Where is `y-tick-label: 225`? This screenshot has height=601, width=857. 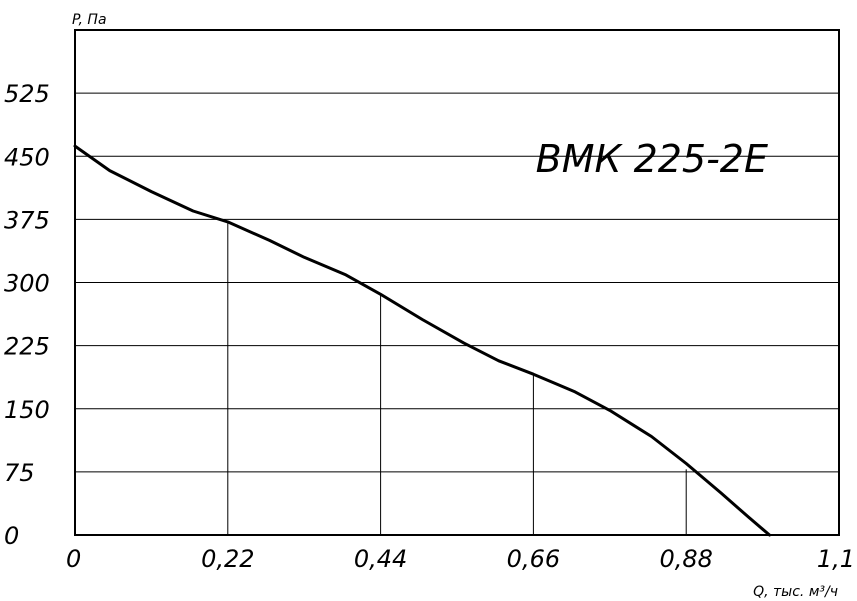
y-tick-label: 225 is located at coordinates (27, 347).